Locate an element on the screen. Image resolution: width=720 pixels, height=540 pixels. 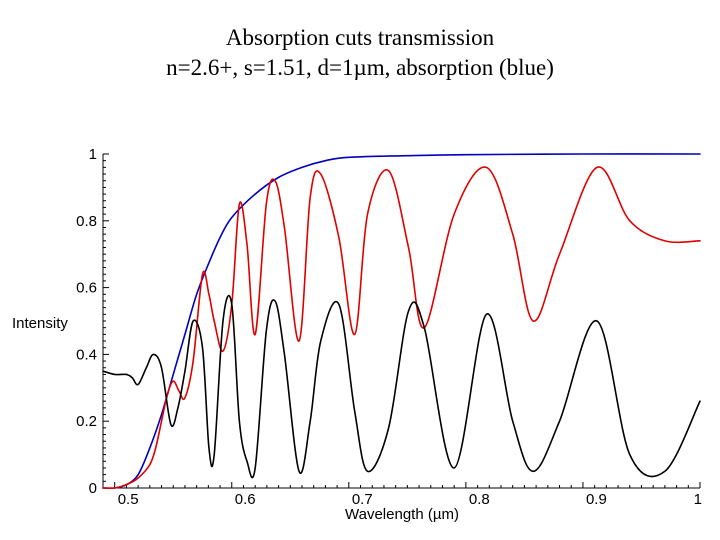
x-axis-label: Wavelength (µm) is located at coordinates (402, 514).